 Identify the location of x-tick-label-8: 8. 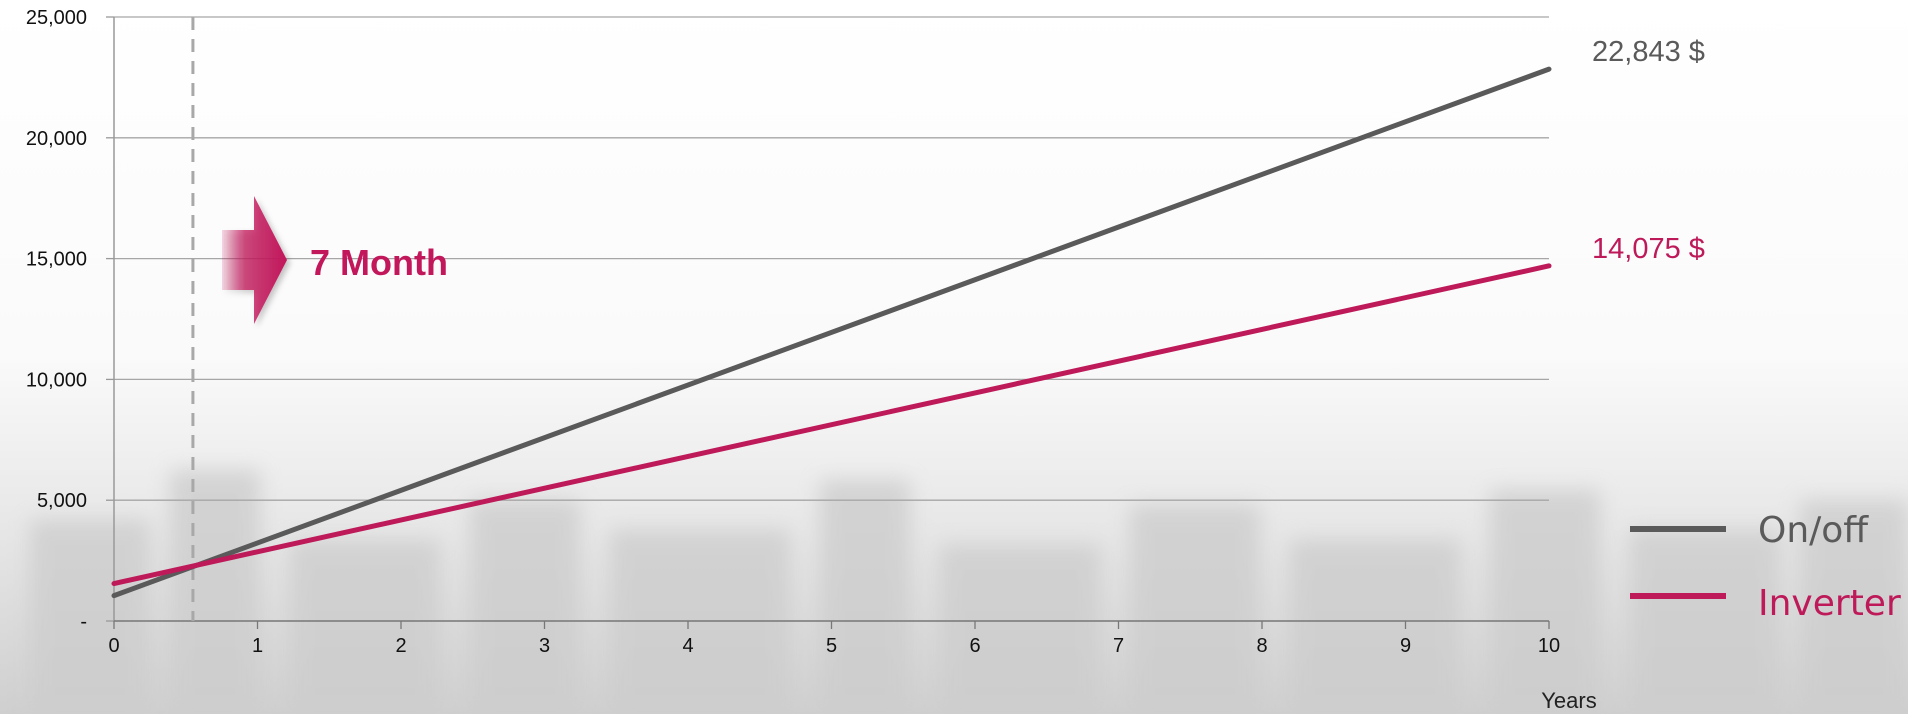
(1261, 646).